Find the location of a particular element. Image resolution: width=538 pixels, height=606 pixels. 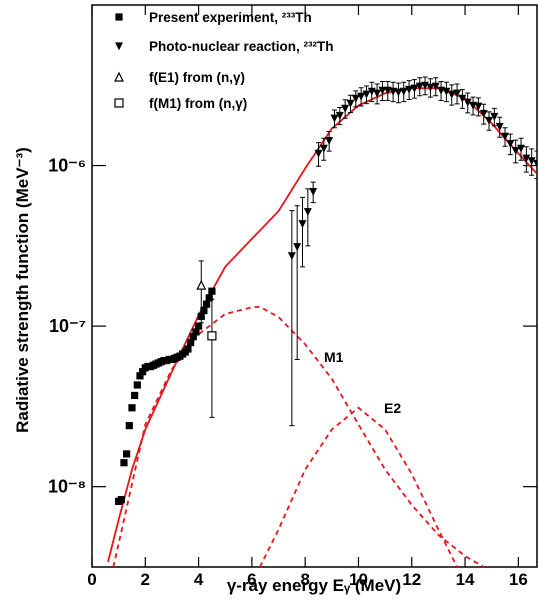

x-tick-label: 8 is located at coordinates (304, 579).